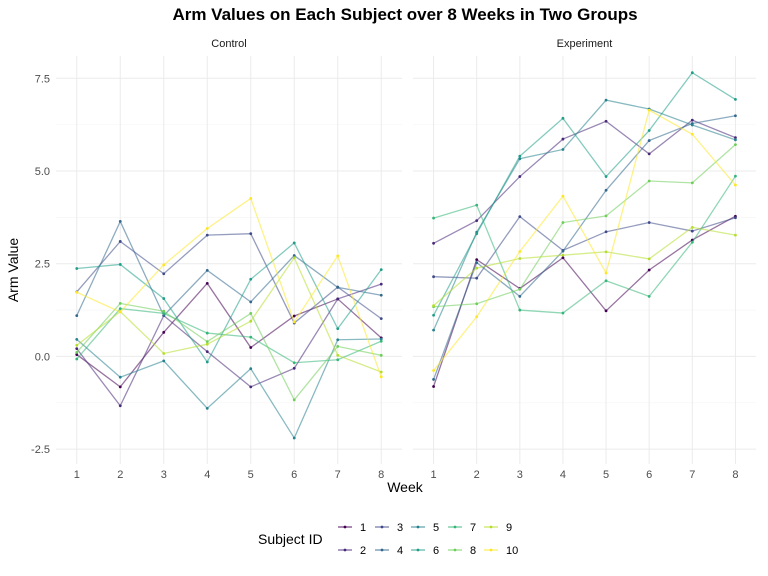 Image resolution: width=768 pixels, height=576 pixels. I want to click on legend-item-3: 3, so click(389, 528).